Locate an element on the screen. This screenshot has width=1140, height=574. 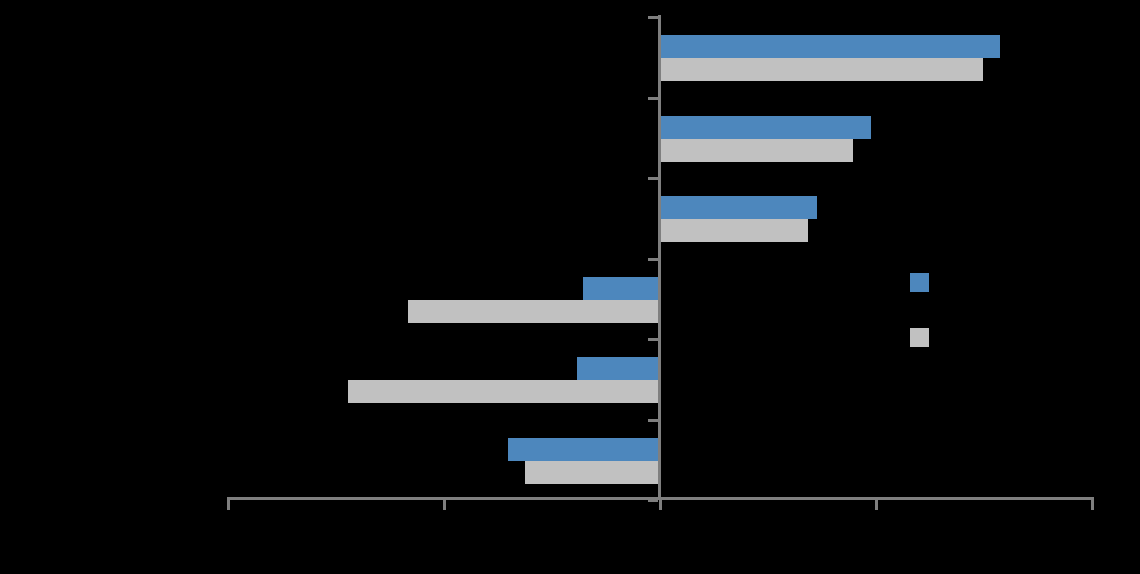
bar-blue-cat3 is located at coordinates (738, 207).